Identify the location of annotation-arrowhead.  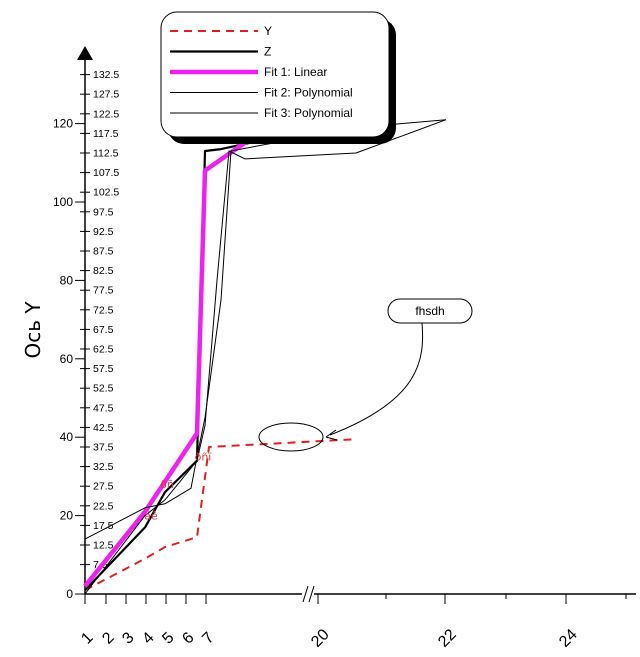
(331, 435).